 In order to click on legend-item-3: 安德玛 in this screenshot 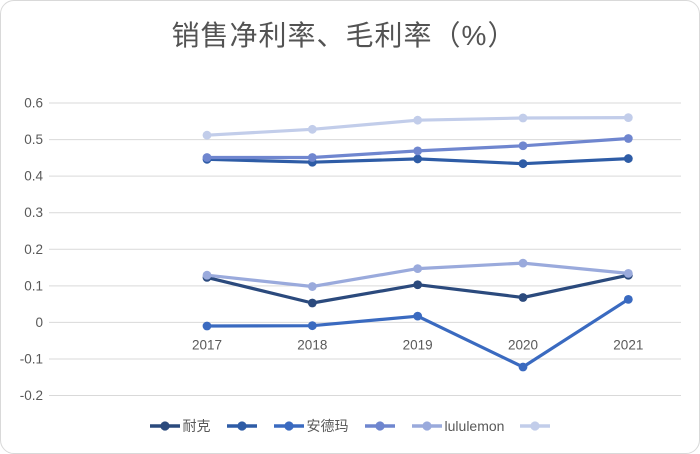, I will do `click(311, 426)`.